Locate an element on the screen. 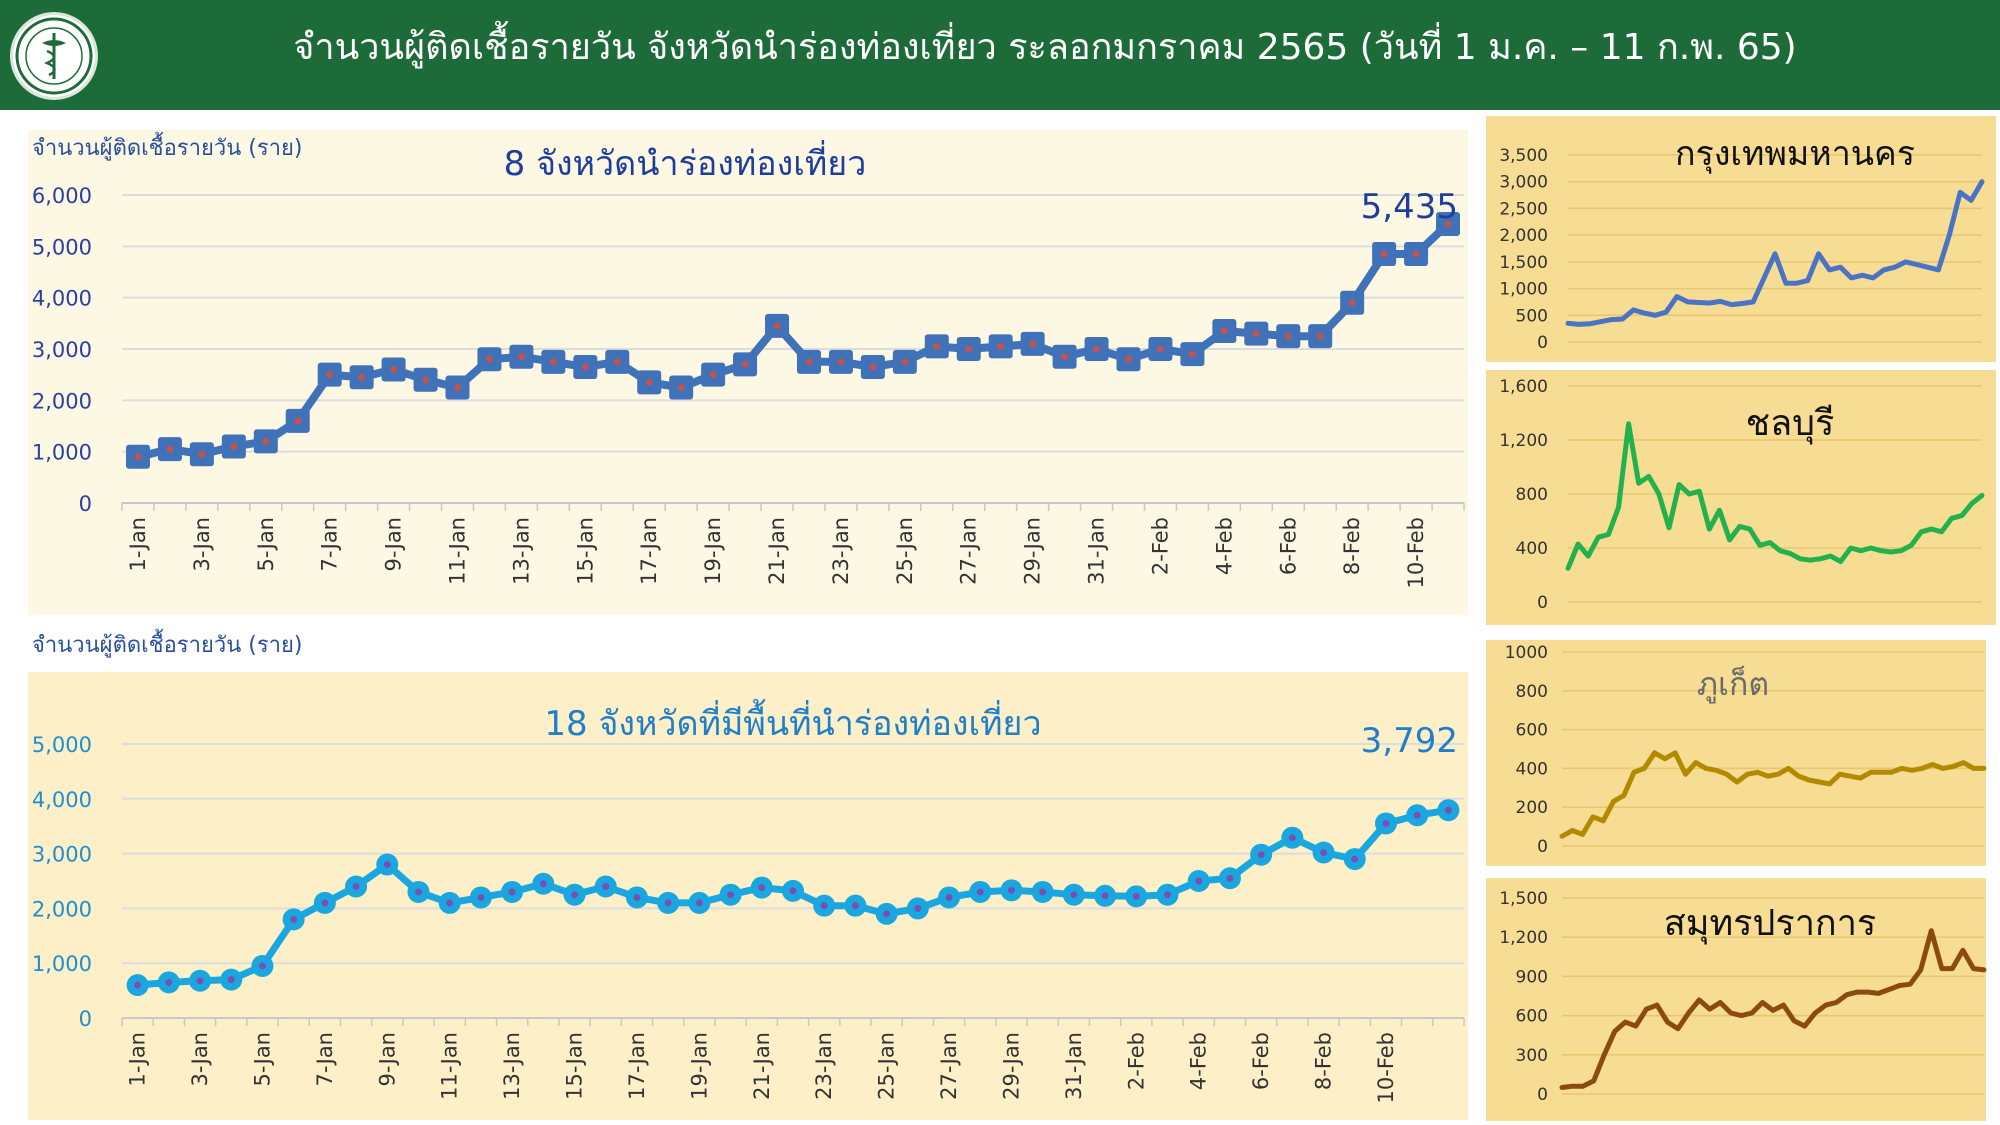  bangkok-ytick-label: 3,000 is located at coordinates (1523, 183).